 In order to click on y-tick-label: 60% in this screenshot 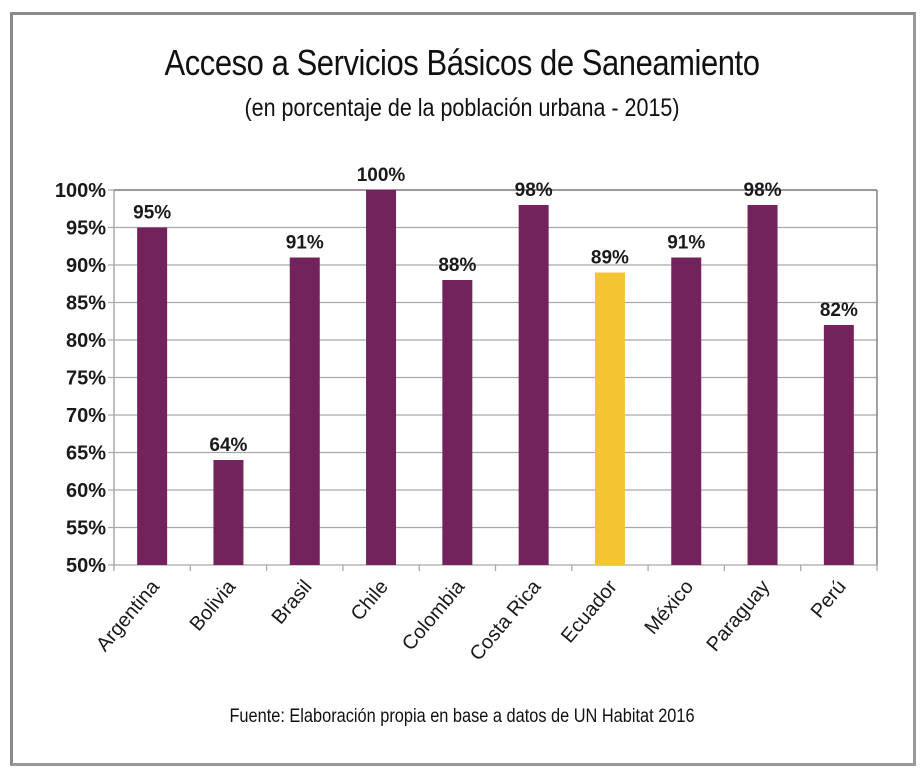, I will do `click(86, 491)`.